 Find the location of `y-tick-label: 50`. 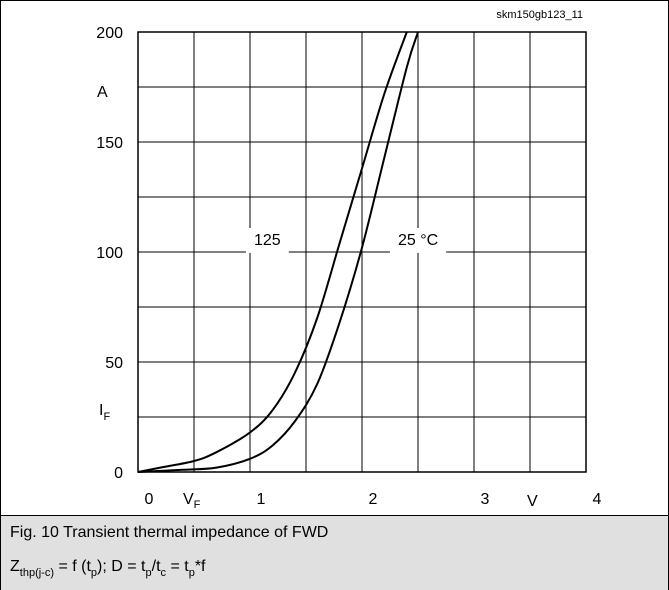

y-tick-label: 50 is located at coordinates (114, 363).